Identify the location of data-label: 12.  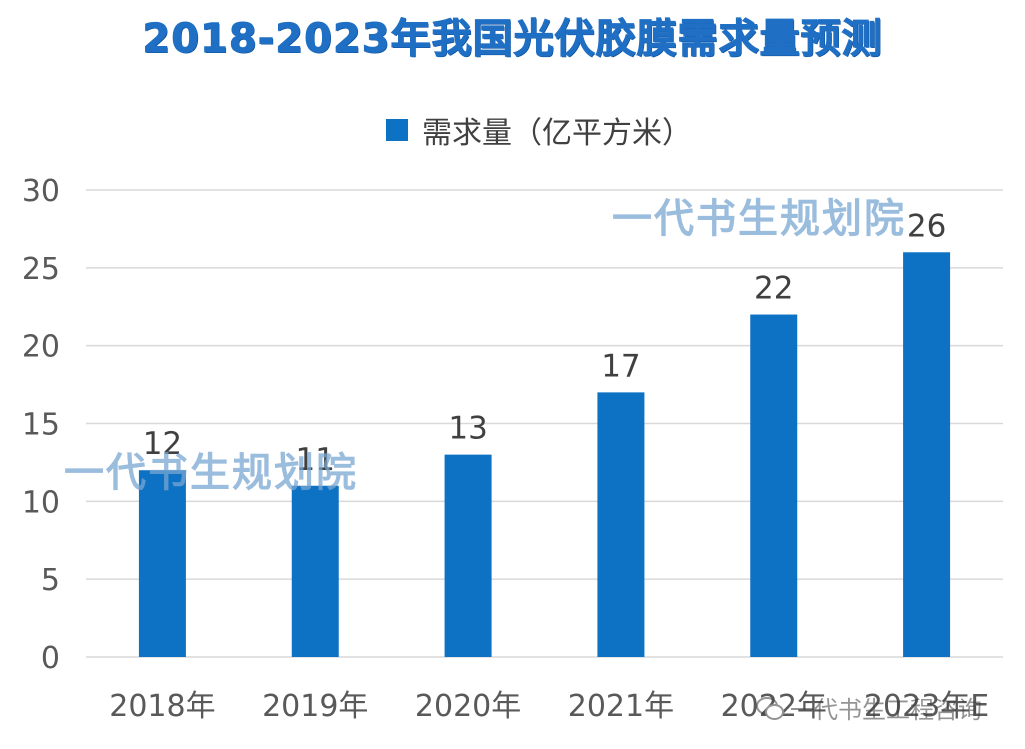
(162, 444).